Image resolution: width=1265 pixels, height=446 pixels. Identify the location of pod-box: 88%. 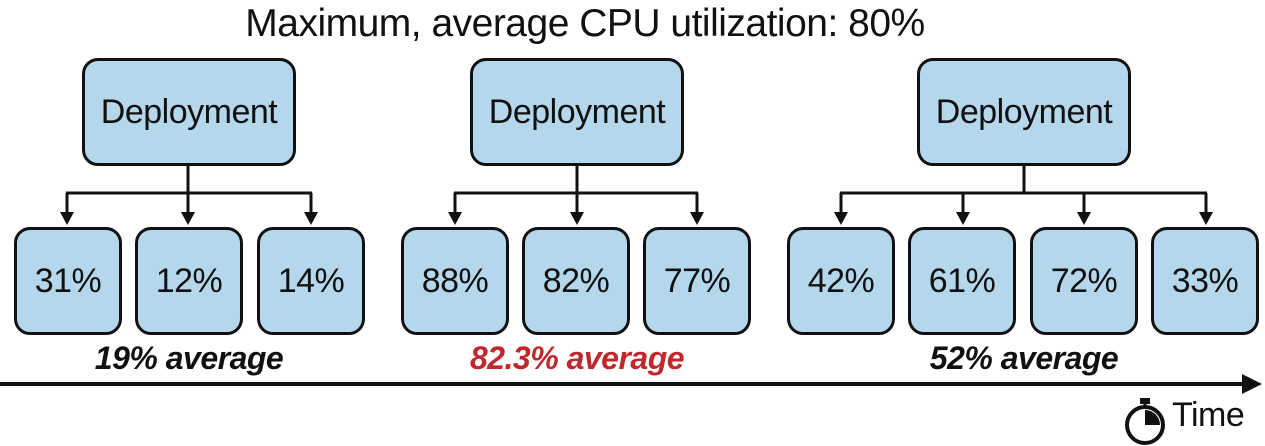
(455, 281).